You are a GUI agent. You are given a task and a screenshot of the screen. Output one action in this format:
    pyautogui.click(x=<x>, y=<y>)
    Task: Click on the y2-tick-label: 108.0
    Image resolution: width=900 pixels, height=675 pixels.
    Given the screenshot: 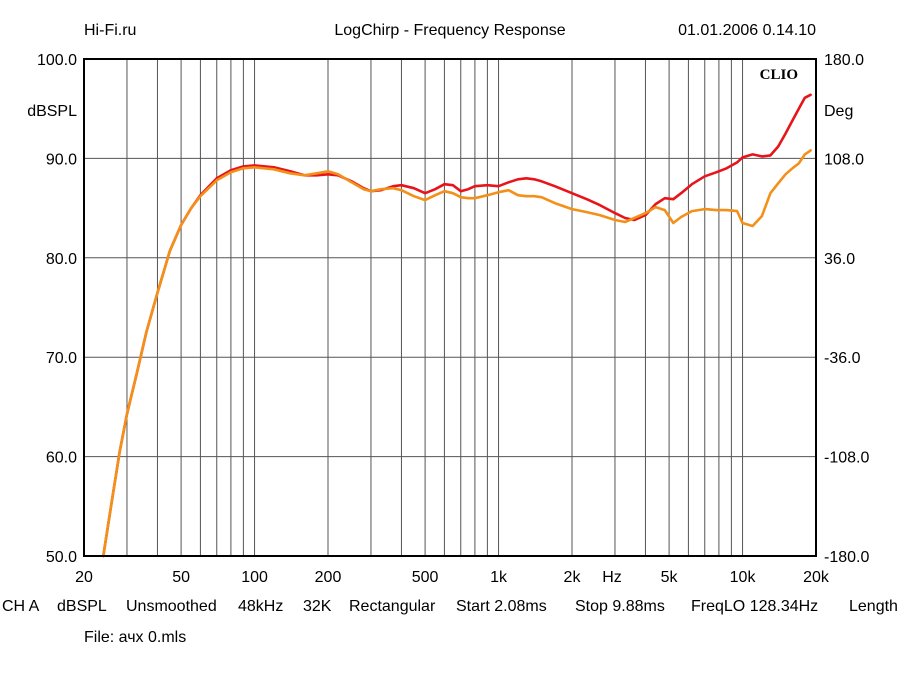 What is the action you would take?
    pyautogui.click(x=844, y=159)
    